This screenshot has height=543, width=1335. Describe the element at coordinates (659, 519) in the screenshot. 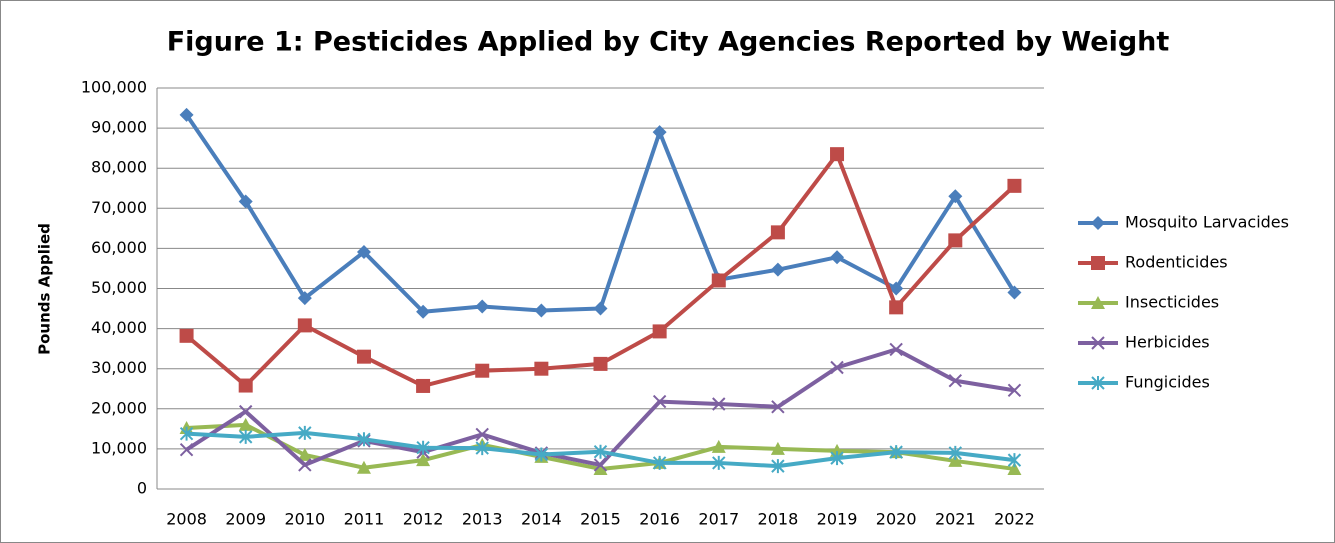

I see `x-tick-label: 2016` at that location.